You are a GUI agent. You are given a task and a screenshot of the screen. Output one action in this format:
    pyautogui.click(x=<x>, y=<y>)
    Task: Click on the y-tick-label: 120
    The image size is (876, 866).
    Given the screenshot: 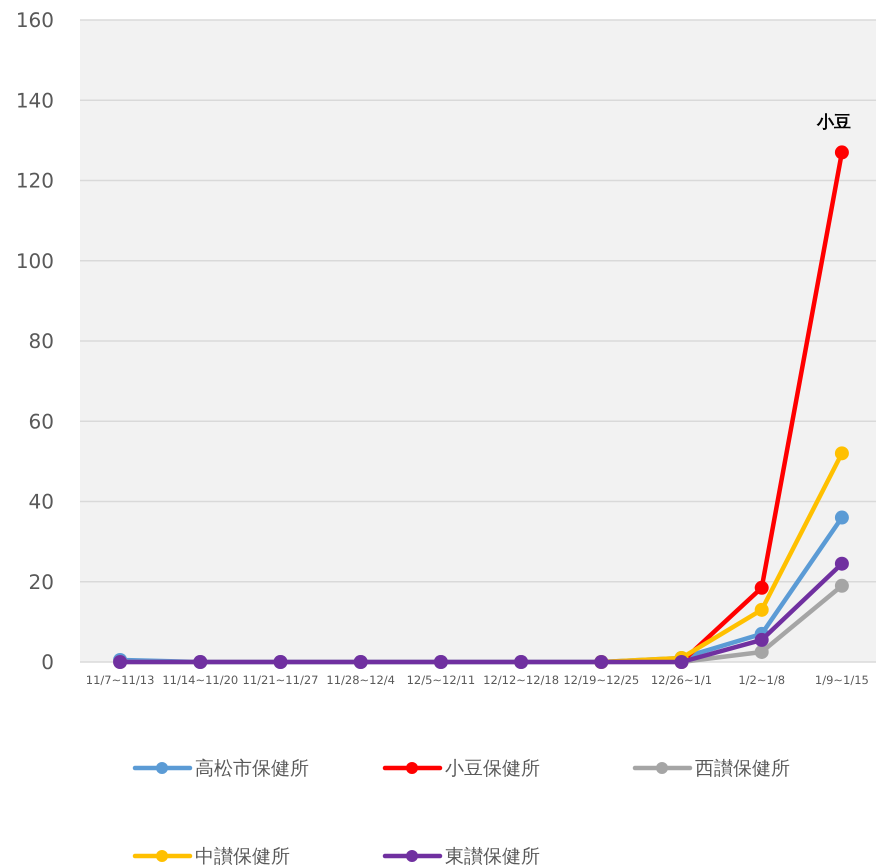 What is the action you would take?
    pyautogui.click(x=35, y=180)
    